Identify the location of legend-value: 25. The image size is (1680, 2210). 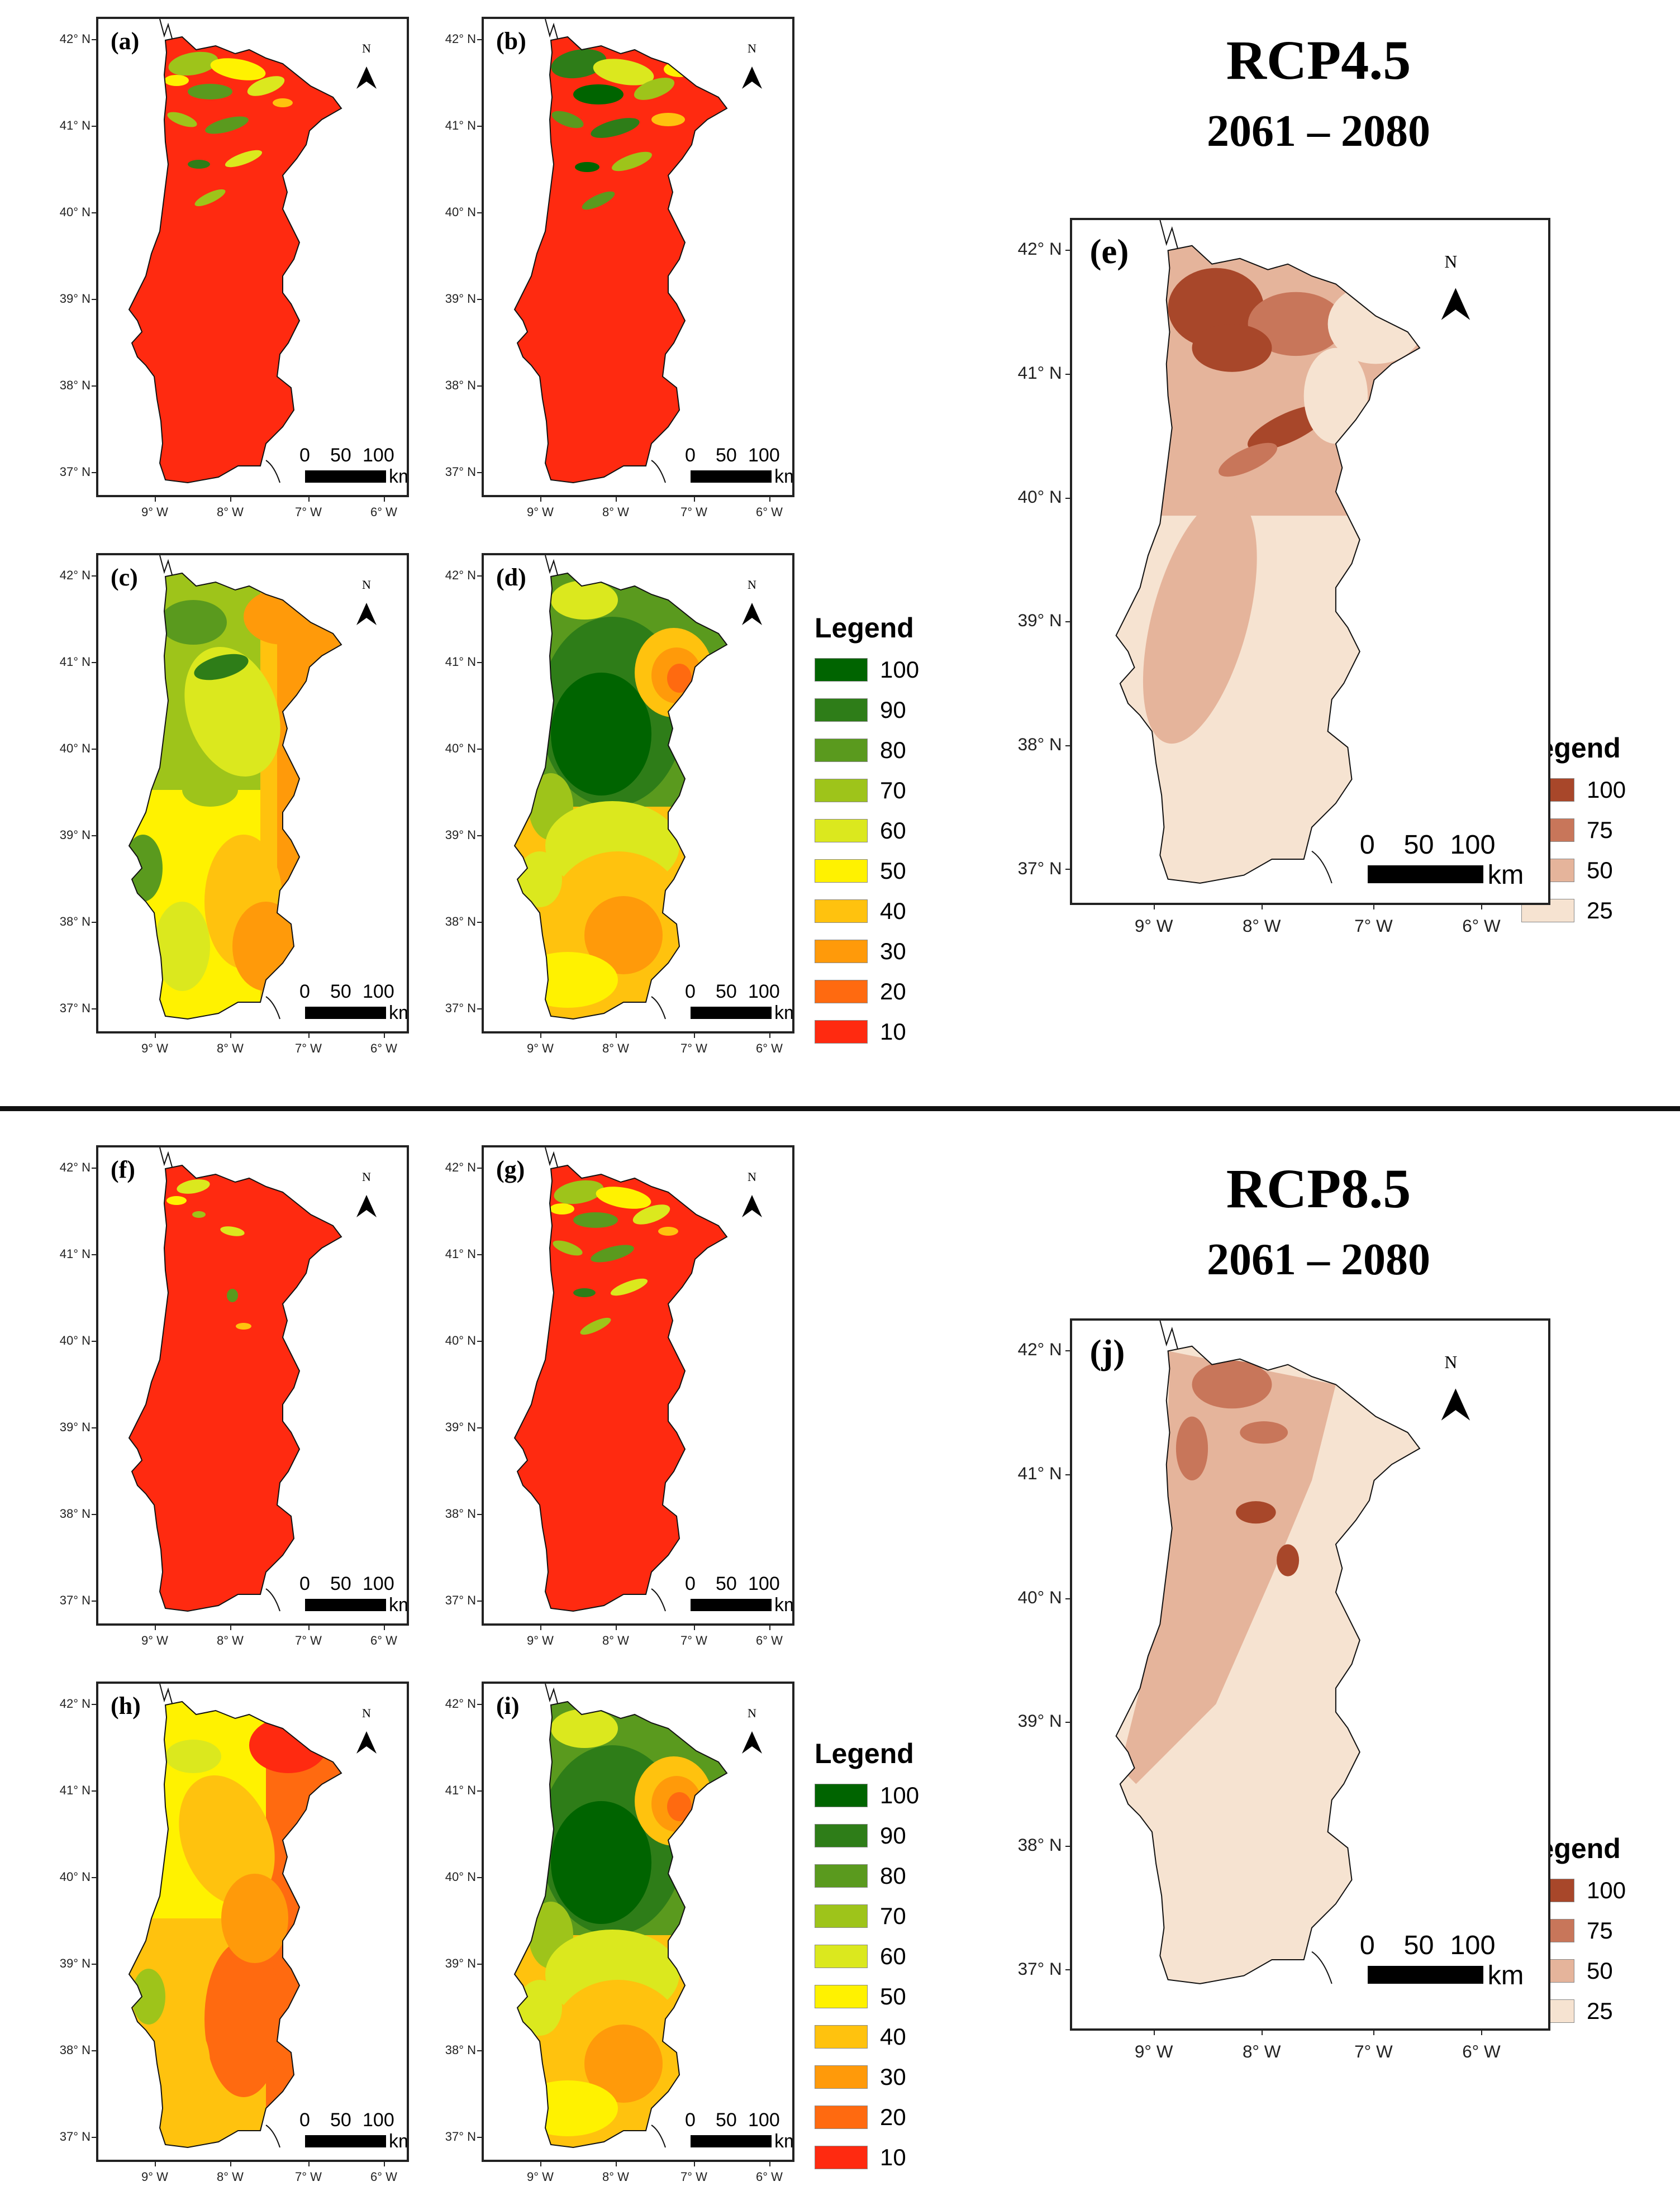
(1600, 2011).